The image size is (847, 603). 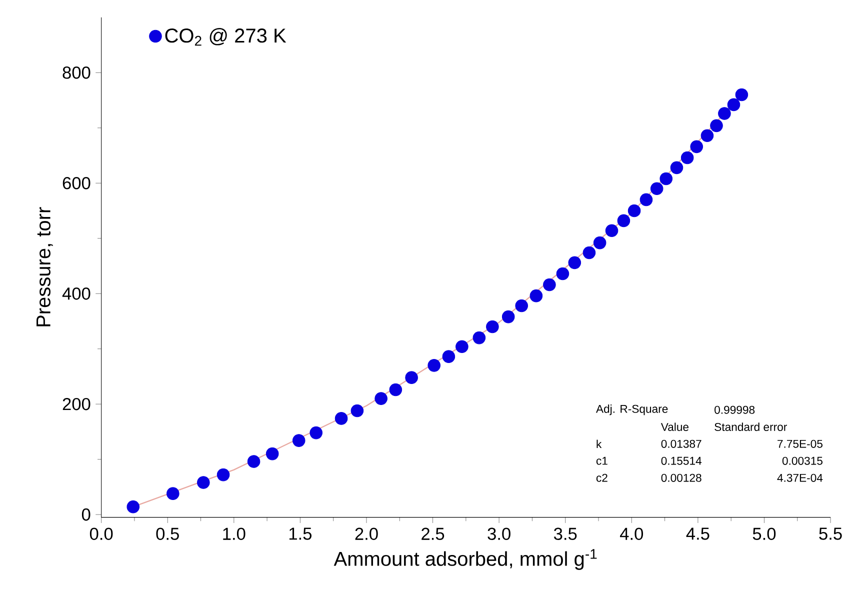 What do you see at coordinates (599, 444) in the screenshot?
I see `annotation: k` at bounding box center [599, 444].